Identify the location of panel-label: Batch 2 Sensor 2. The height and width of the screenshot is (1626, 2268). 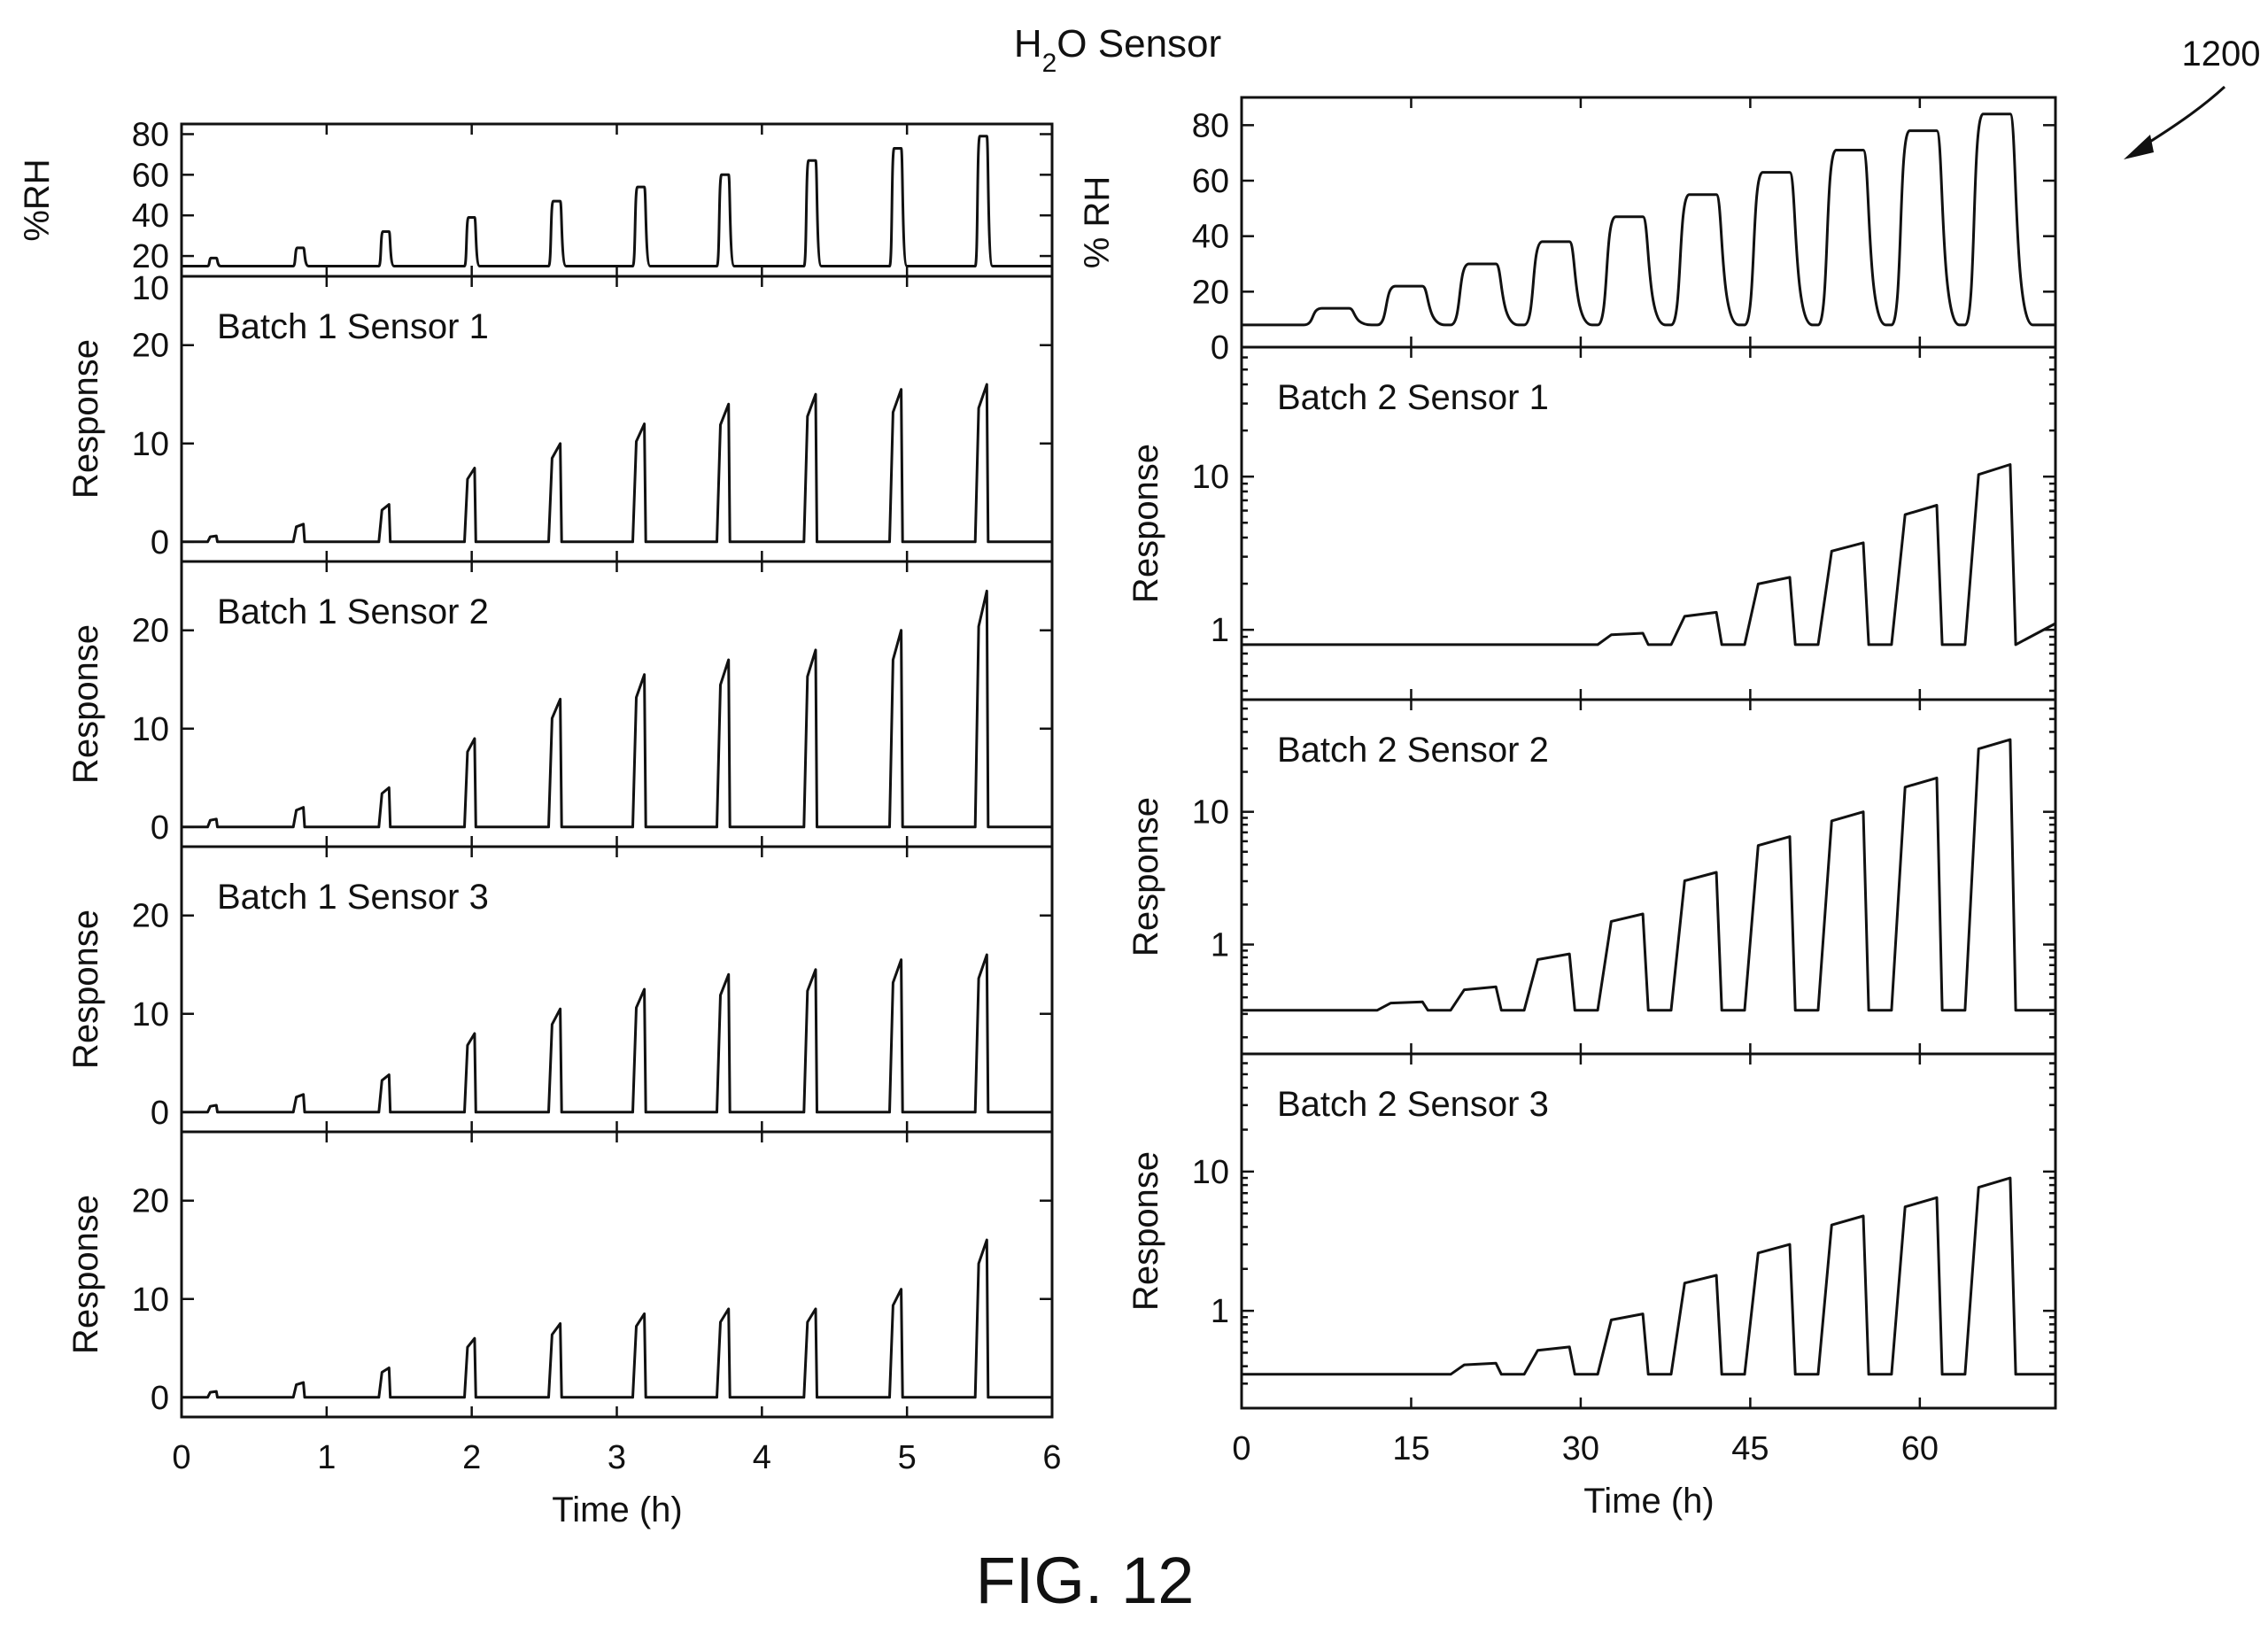
(1413, 750).